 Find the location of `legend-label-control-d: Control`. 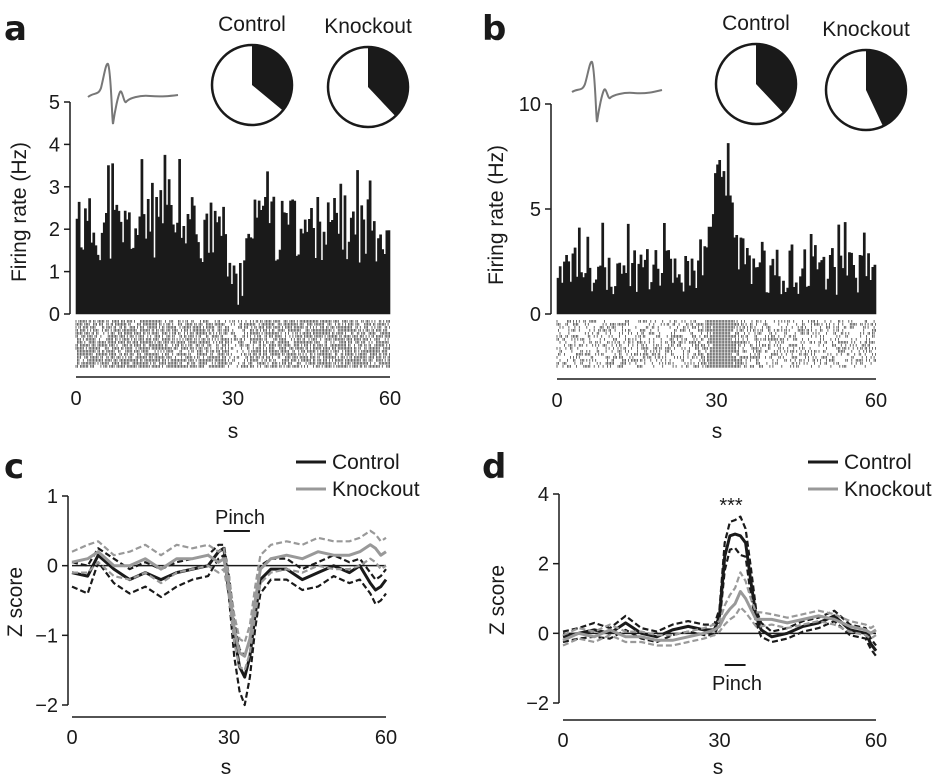

legend-label-control-d: Control is located at coordinates (878, 462).